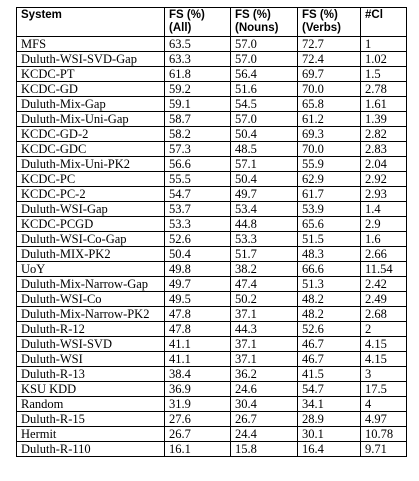  Describe the element at coordinates (383, 374) in the screenshot. I see `cell-num-clusters: 3` at that location.